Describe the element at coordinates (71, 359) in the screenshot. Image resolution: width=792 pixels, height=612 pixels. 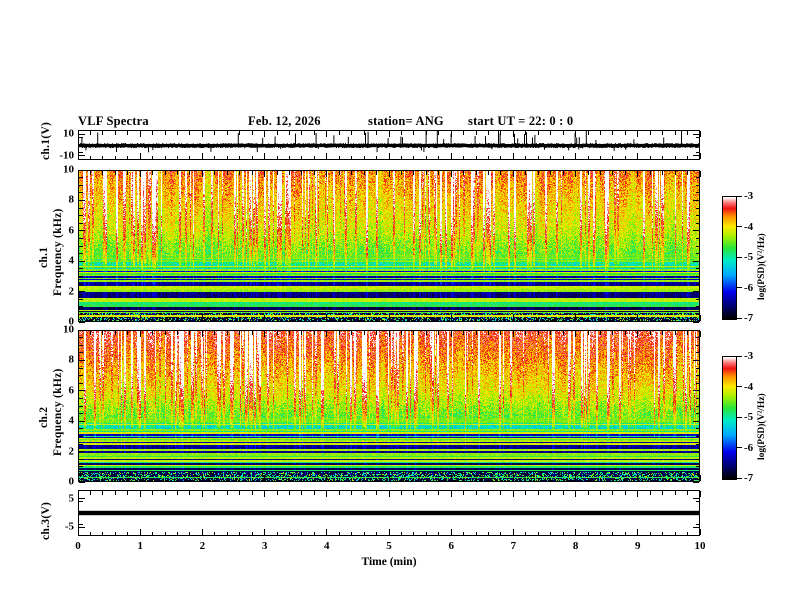
I see `y-tick-label: 8` at that location.